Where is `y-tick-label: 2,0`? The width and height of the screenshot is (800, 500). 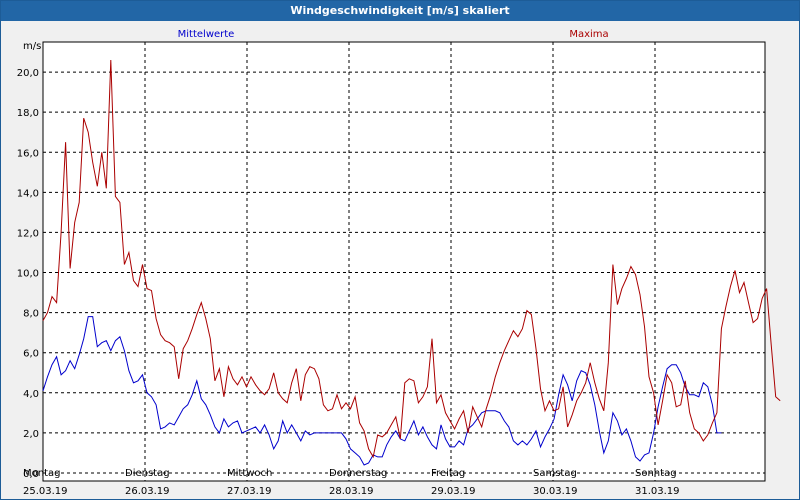
y-tick-label: 2,0 is located at coordinates (31, 434).